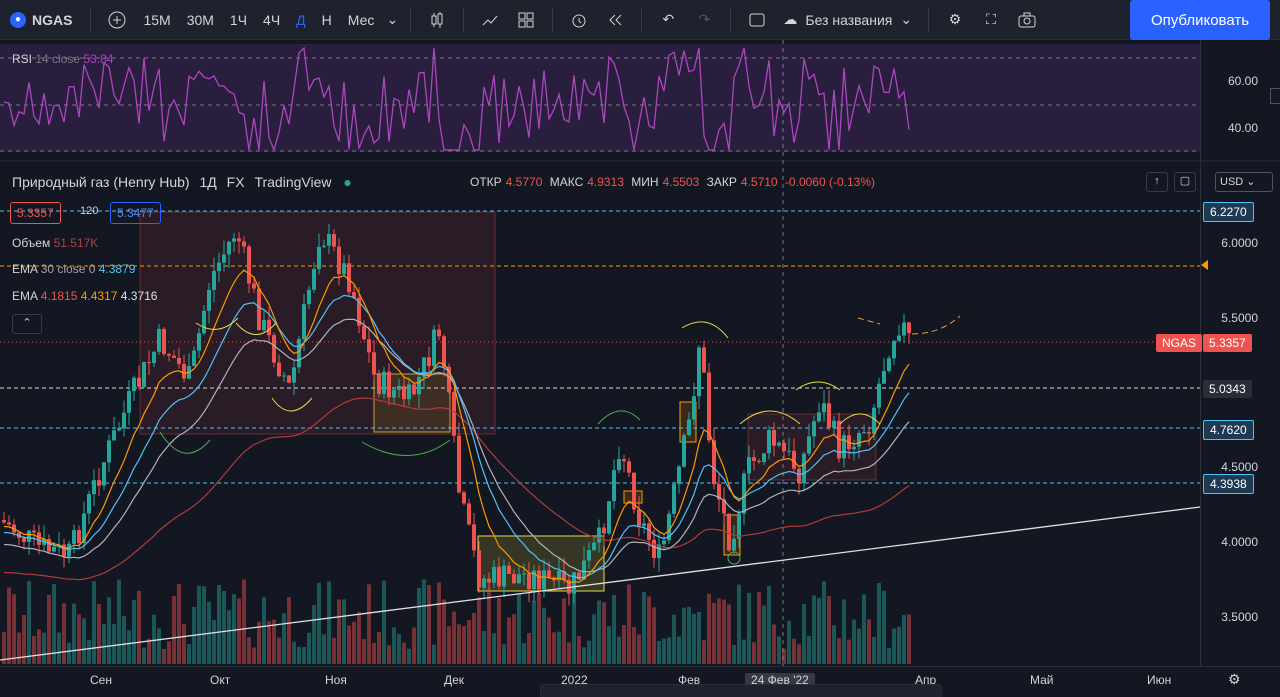 This screenshot has height=697, width=1280. I want to click on camera-icon, so click(1027, 20).